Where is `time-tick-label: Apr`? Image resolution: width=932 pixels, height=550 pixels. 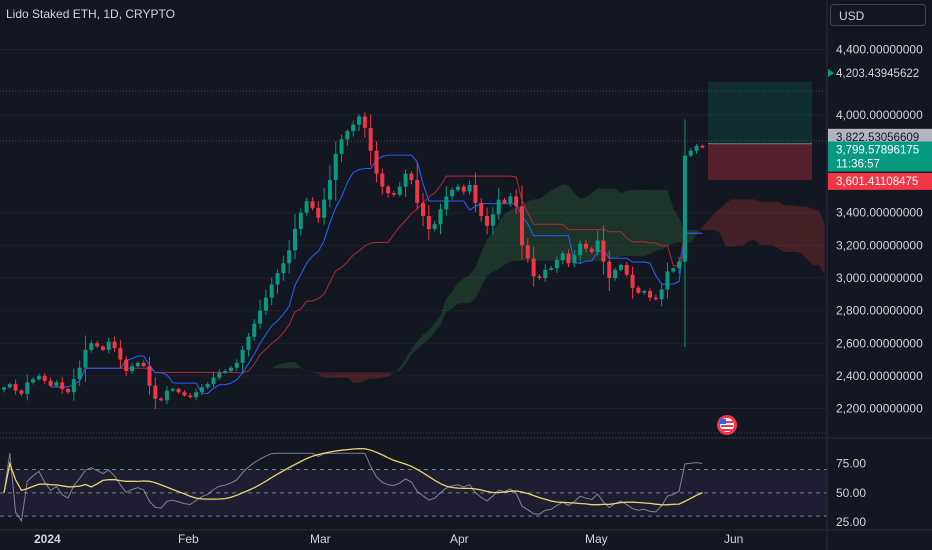 time-tick-label: Apr is located at coordinates (459, 539).